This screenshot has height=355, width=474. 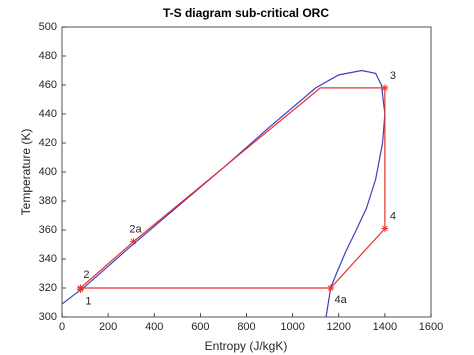 What do you see at coordinates (48, 172) in the screenshot?
I see `y-tick-label: 400` at bounding box center [48, 172].